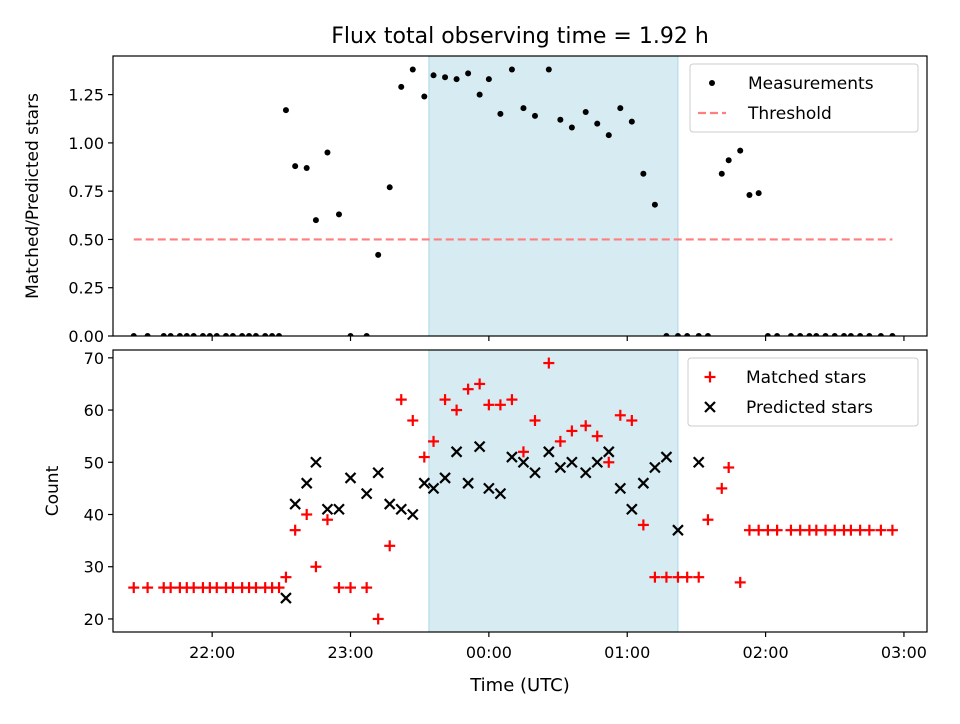 The height and width of the screenshot is (724, 960). I want to click on y-tick-label: 1.00, so click(86, 143).